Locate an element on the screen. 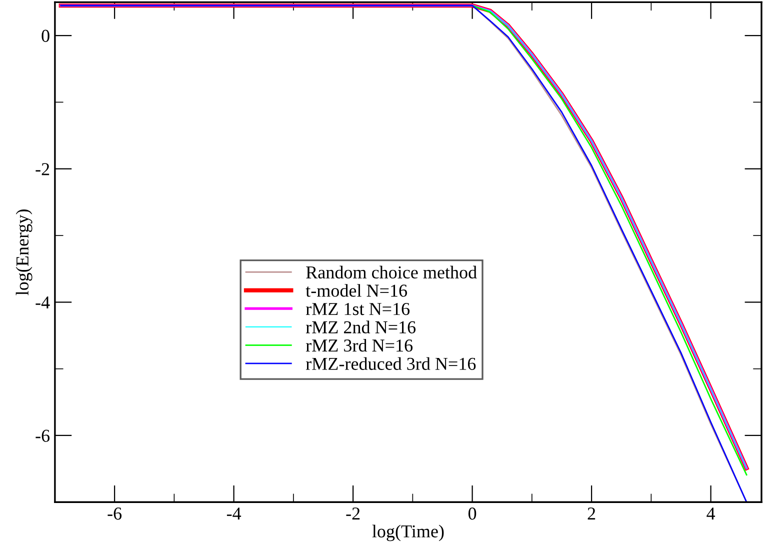  legend-label: rMZ-reduced 3rd N=16 is located at coordinates (391, 363).